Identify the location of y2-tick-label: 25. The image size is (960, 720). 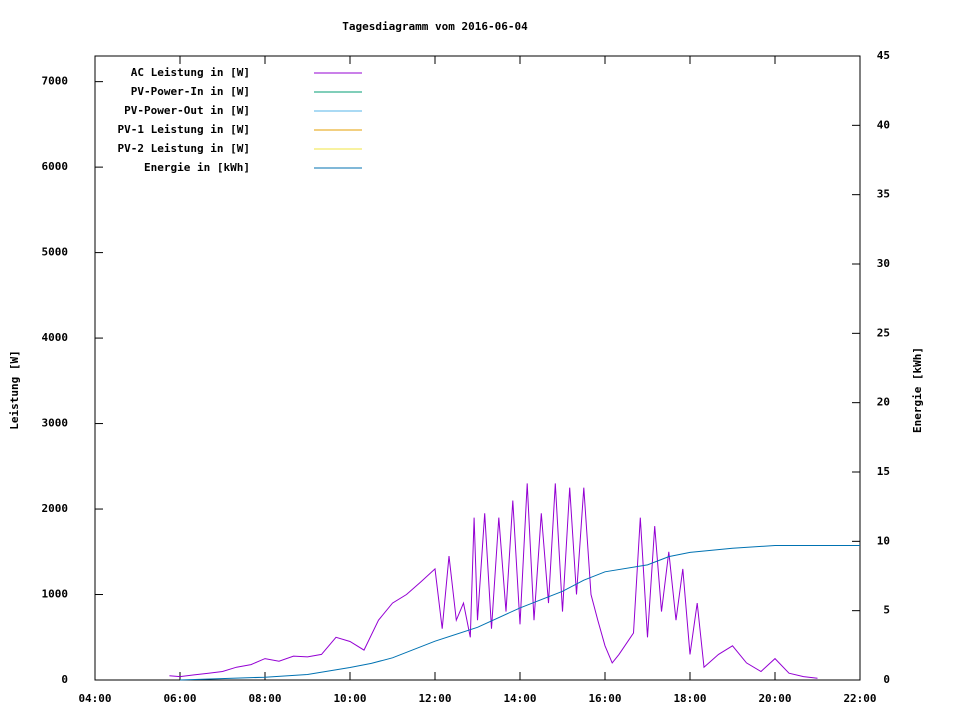
(883, 332).